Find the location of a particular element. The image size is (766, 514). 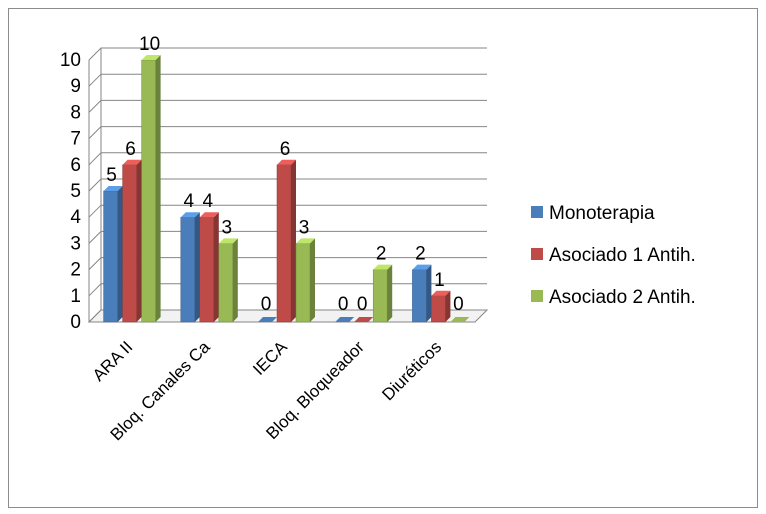

x-tick-label: Diuréticos is located at coordinates (411, 370).